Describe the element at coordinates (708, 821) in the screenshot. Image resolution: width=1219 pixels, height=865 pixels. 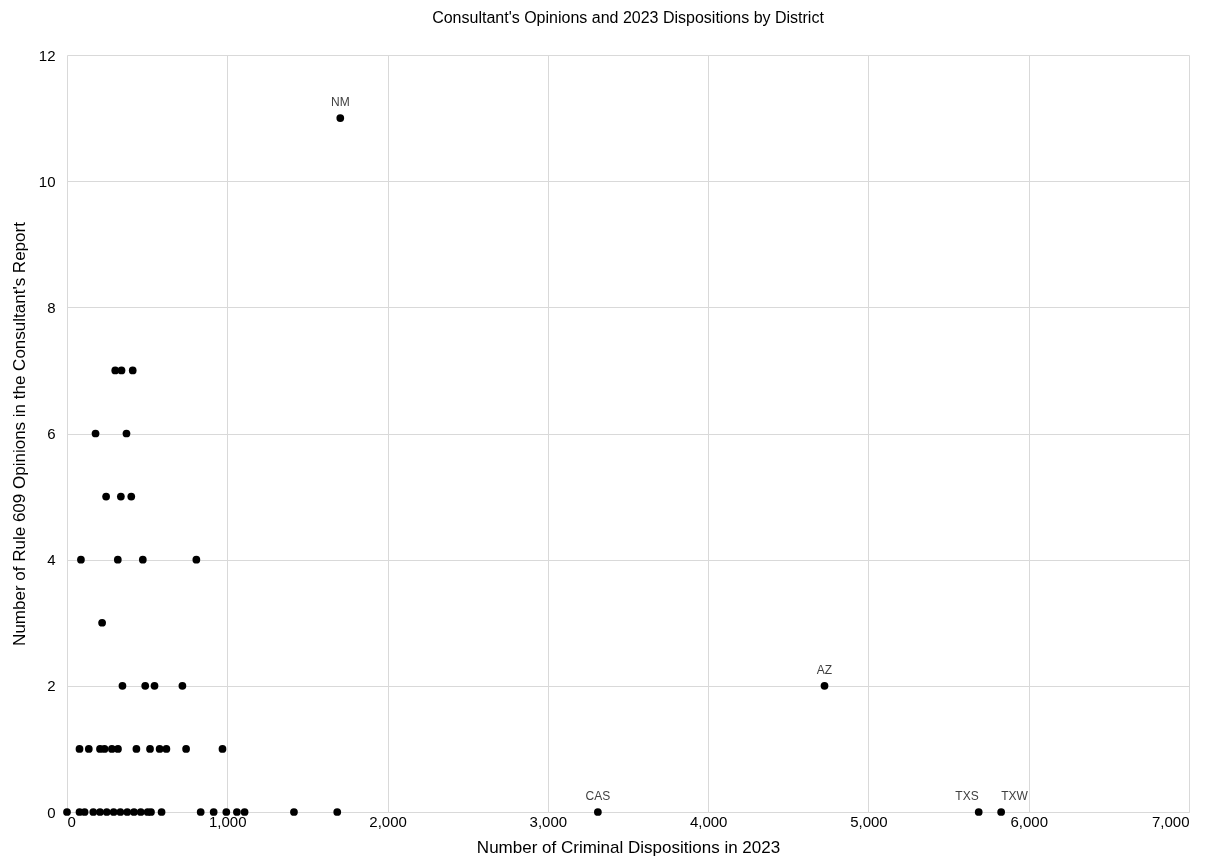
I see `x-tick-label: 4,000` at that location.